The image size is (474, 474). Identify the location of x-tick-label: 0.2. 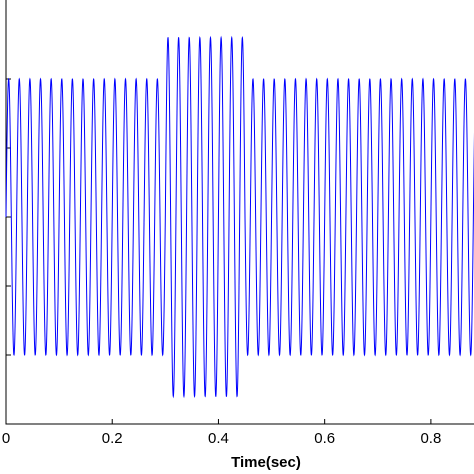
(112, 438).